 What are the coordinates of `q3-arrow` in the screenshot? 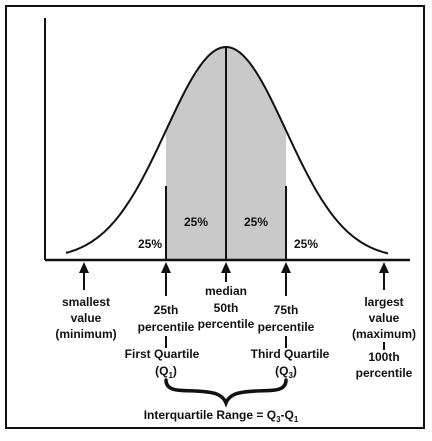 It's located at (286, 279).